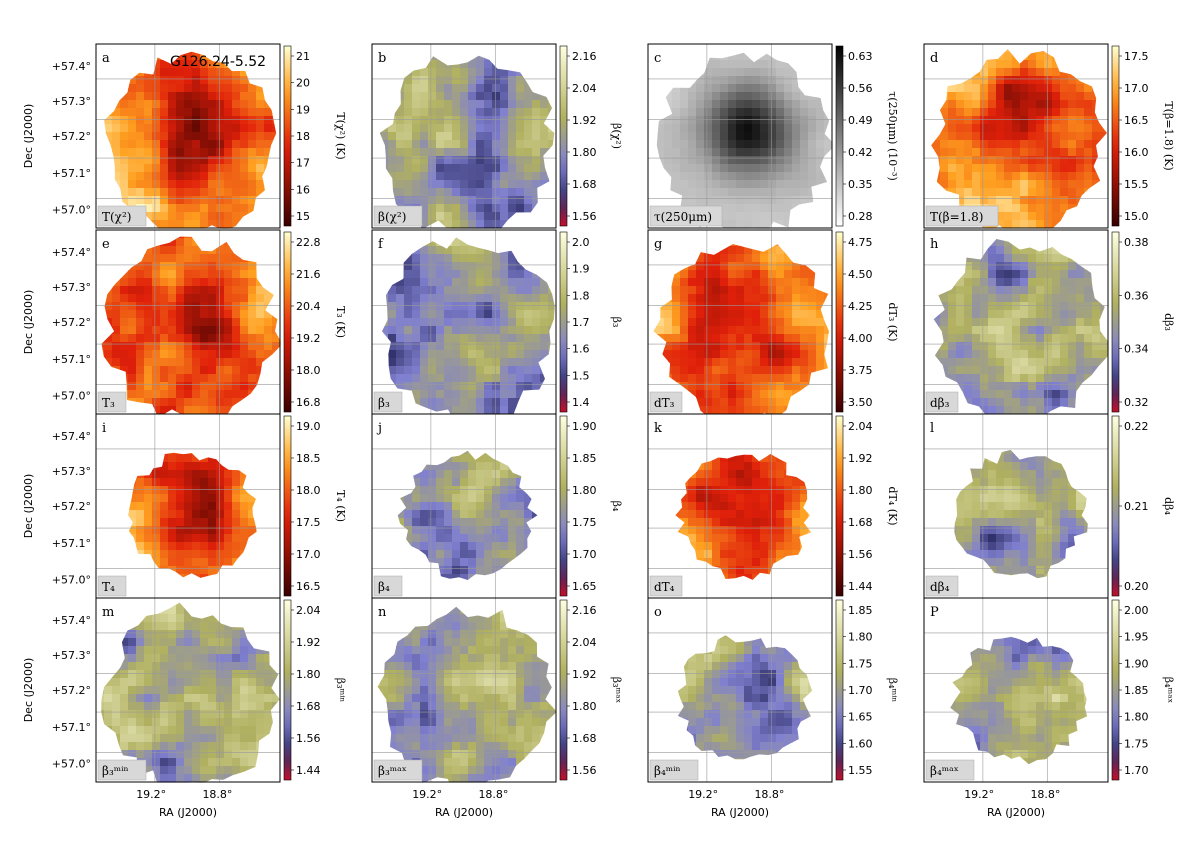 This screenshot has width=1200, height=842. Describe the element at coordinates (303, 136) in the screenshot. I see `colorbar-tick-label: 18` at that location.